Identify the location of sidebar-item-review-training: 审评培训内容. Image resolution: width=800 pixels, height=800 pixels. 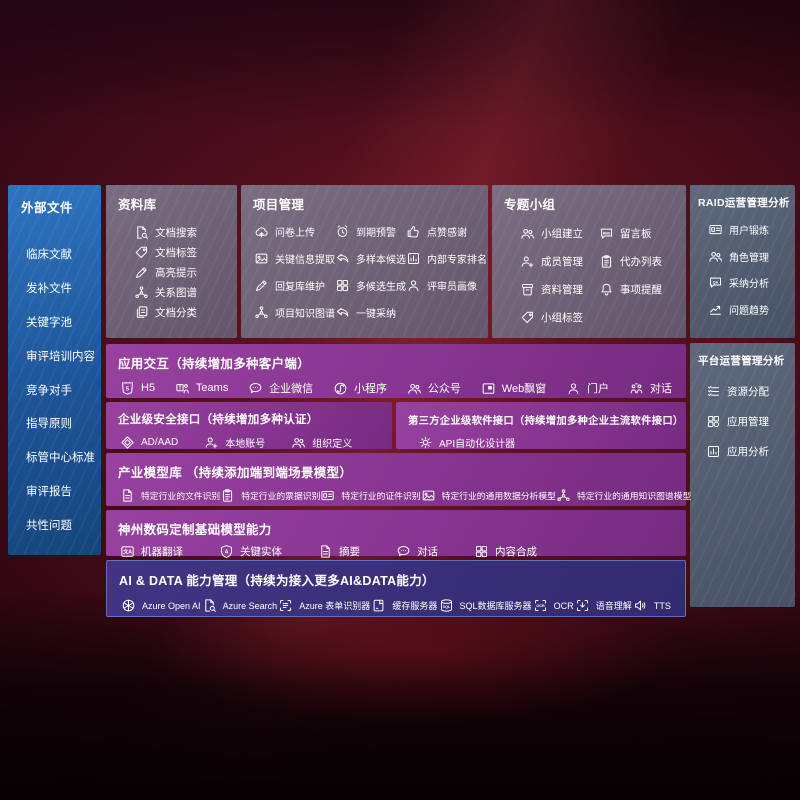
(60, 356).